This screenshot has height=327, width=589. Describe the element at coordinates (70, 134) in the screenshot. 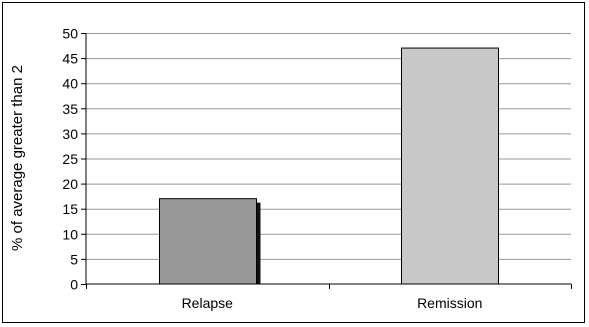

I see `y-tick-label: 30` at that location.